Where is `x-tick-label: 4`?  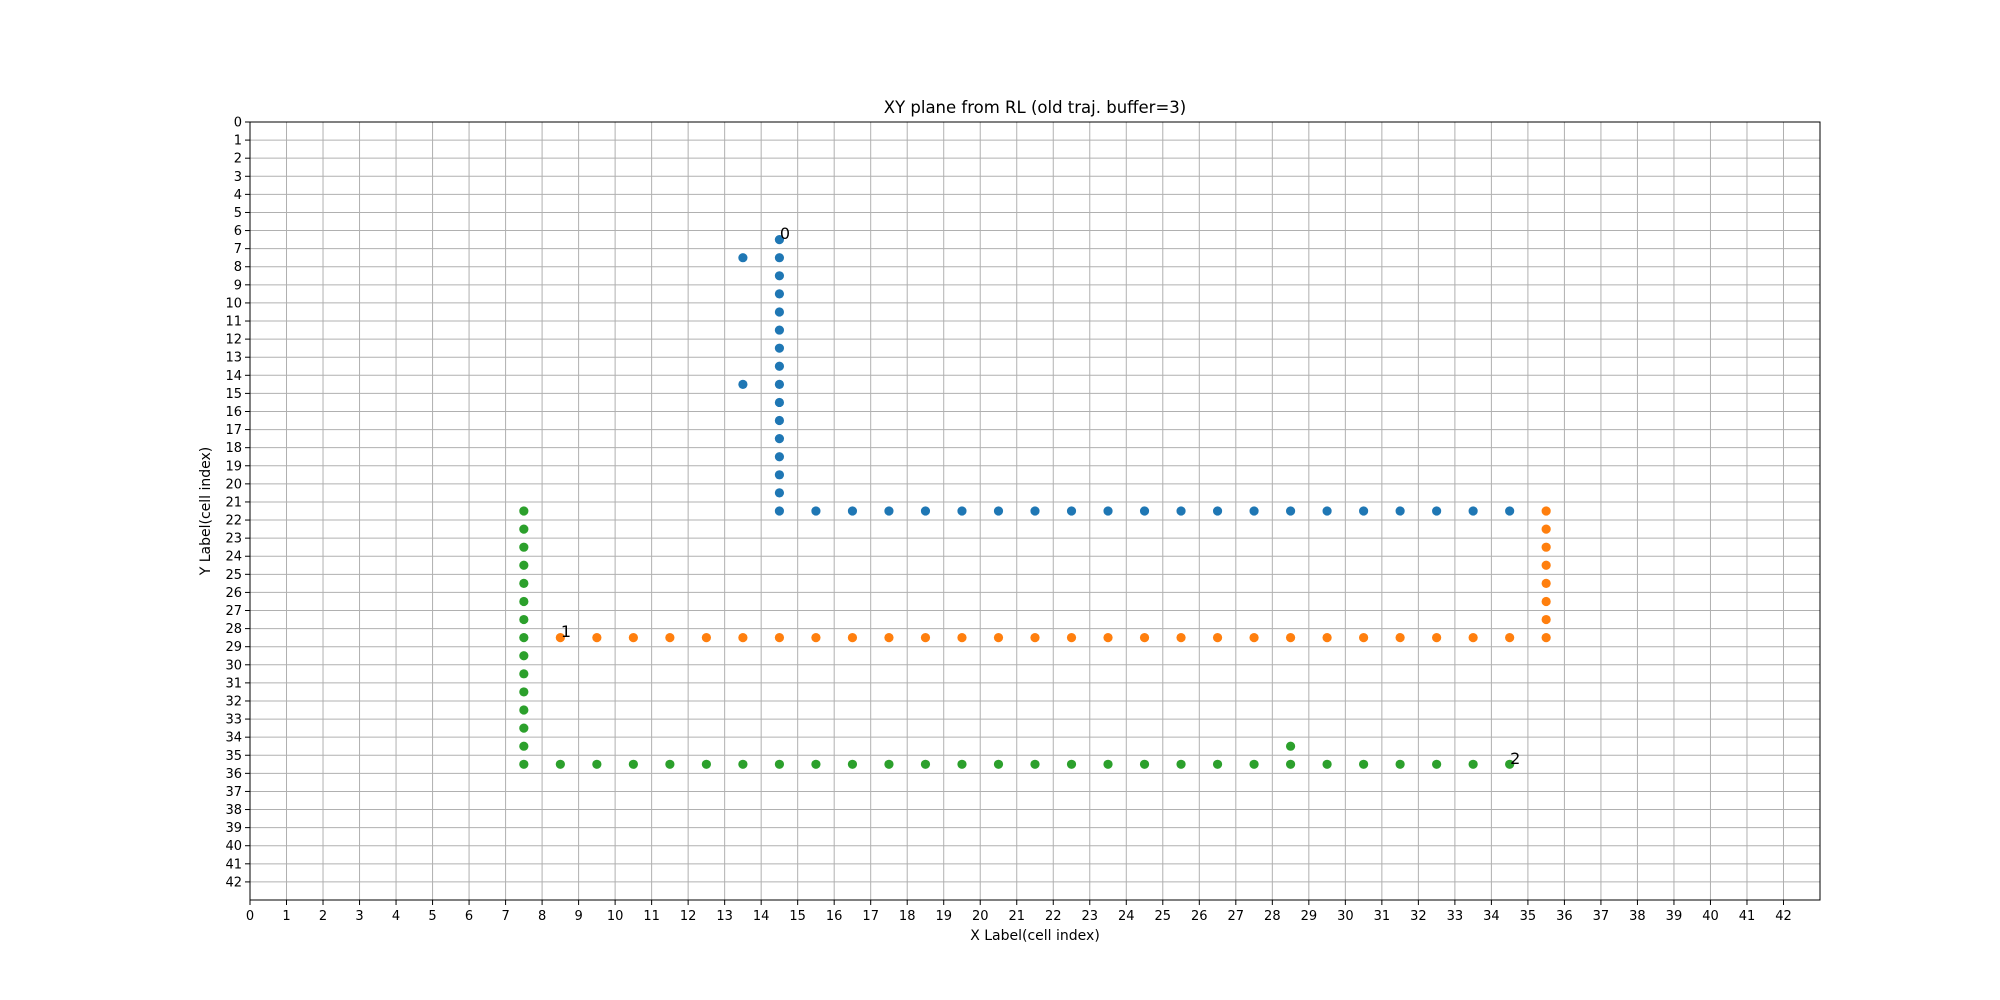 x-tick-label: 4 is located at coordinates (396, 916).